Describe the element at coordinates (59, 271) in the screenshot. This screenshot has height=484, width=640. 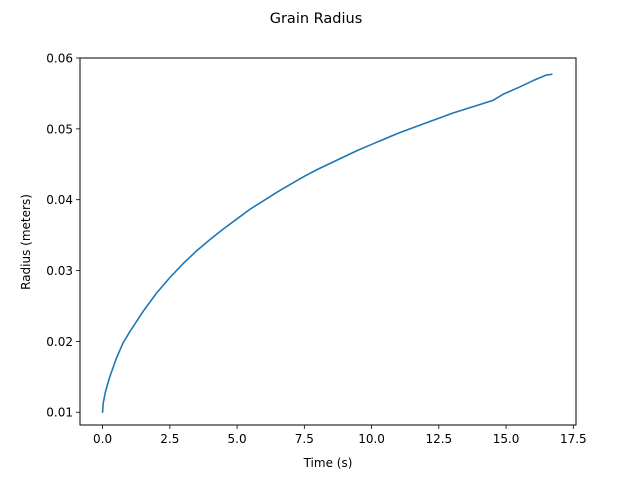
I see `y-tick-label: 0.03` at that location.